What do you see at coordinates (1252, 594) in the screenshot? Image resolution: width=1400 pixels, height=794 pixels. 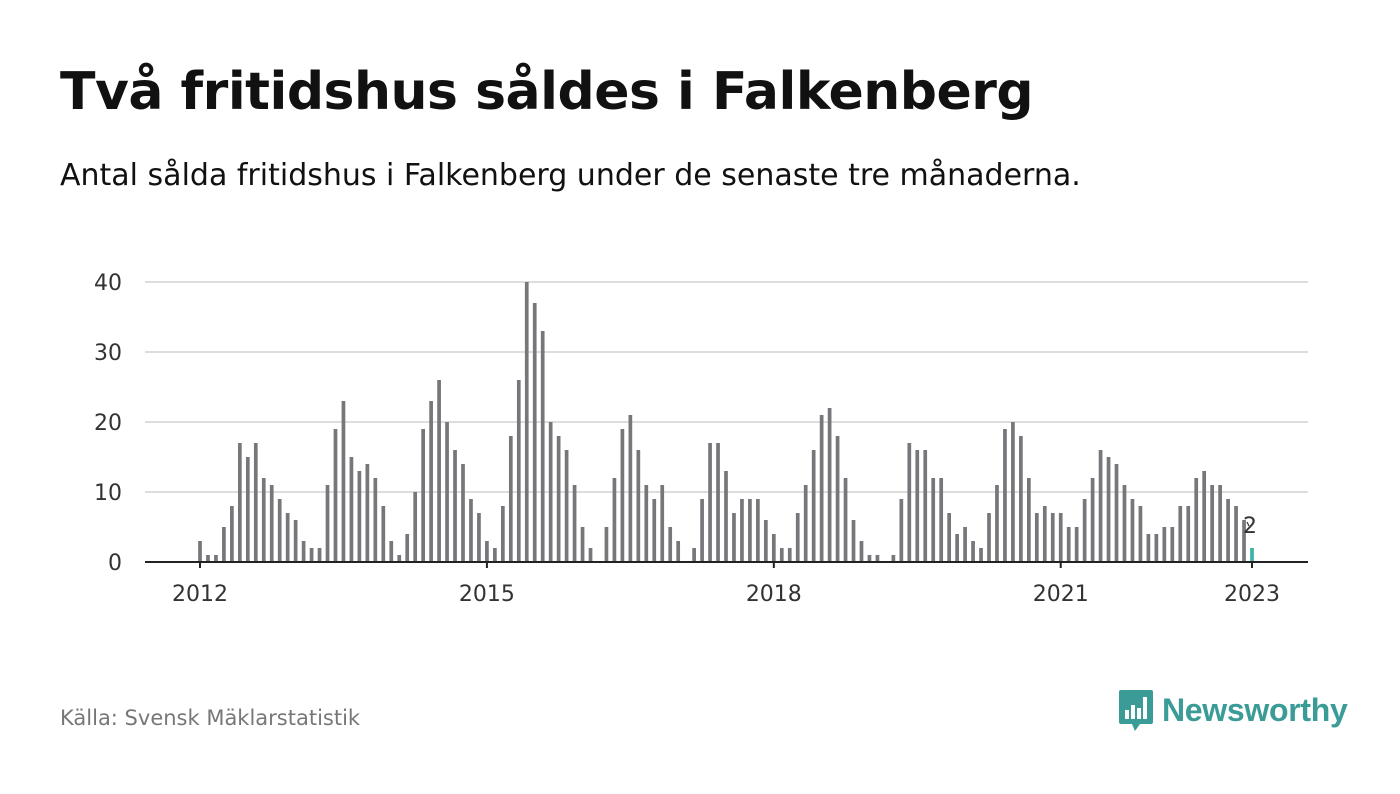 I see `x-tick-label: 2023` at bounding box center [1252, 594].